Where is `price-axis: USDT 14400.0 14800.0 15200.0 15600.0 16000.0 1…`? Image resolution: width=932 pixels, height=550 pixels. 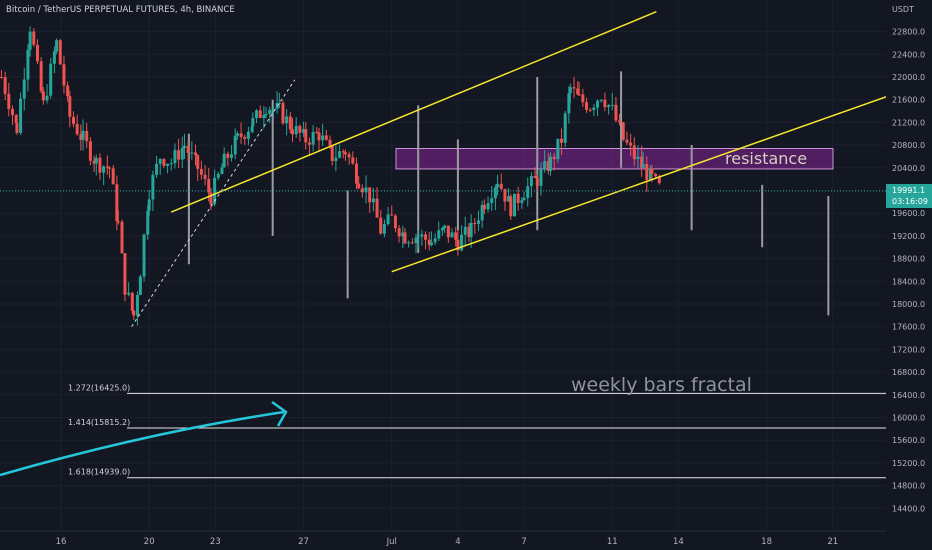
price-axis: USDT 14400.0 14800.0 15200.0 15600.0 16000.0 1… is located at coordinates (909, 275).